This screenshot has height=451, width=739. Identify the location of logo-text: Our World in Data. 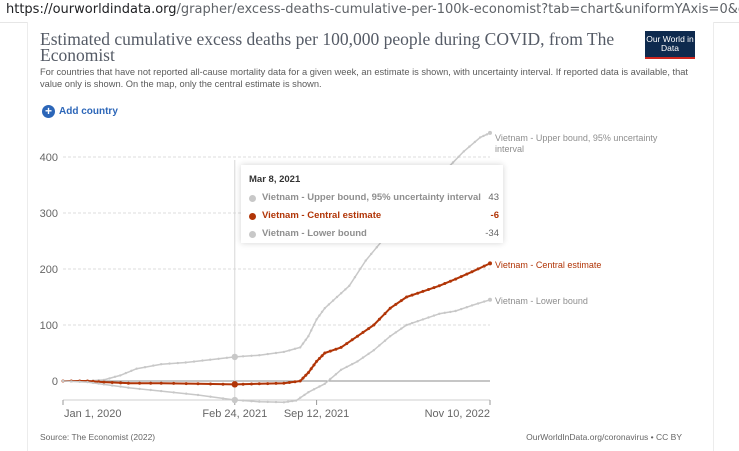
(670, 43).